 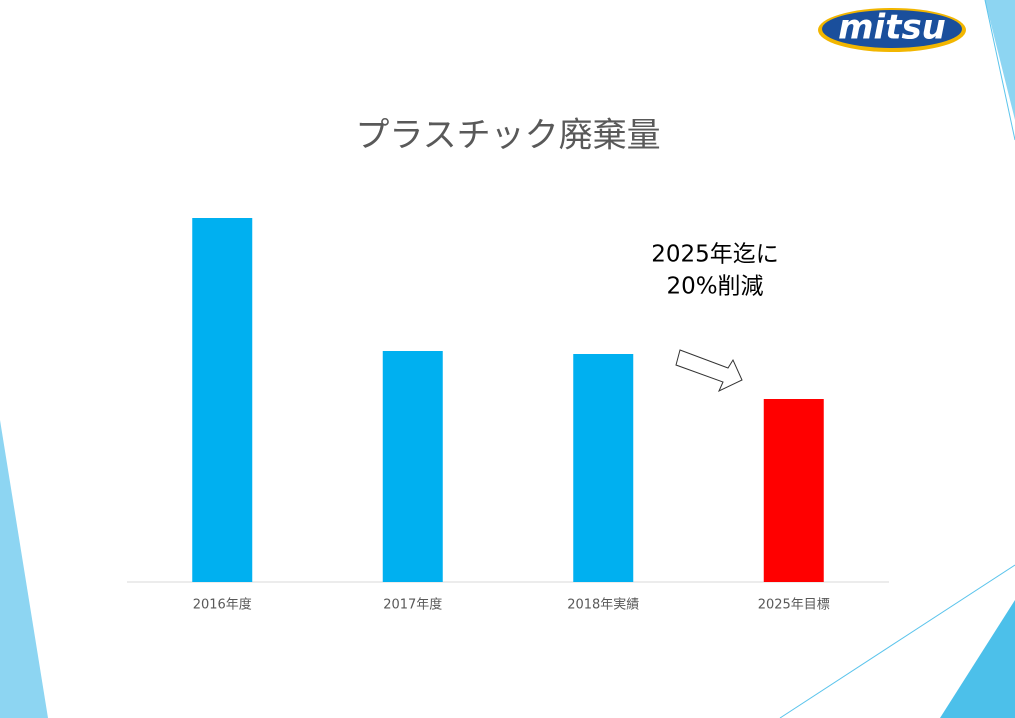 I want to click on x-tick-label: 2016年度, so click(x=222, y=605).